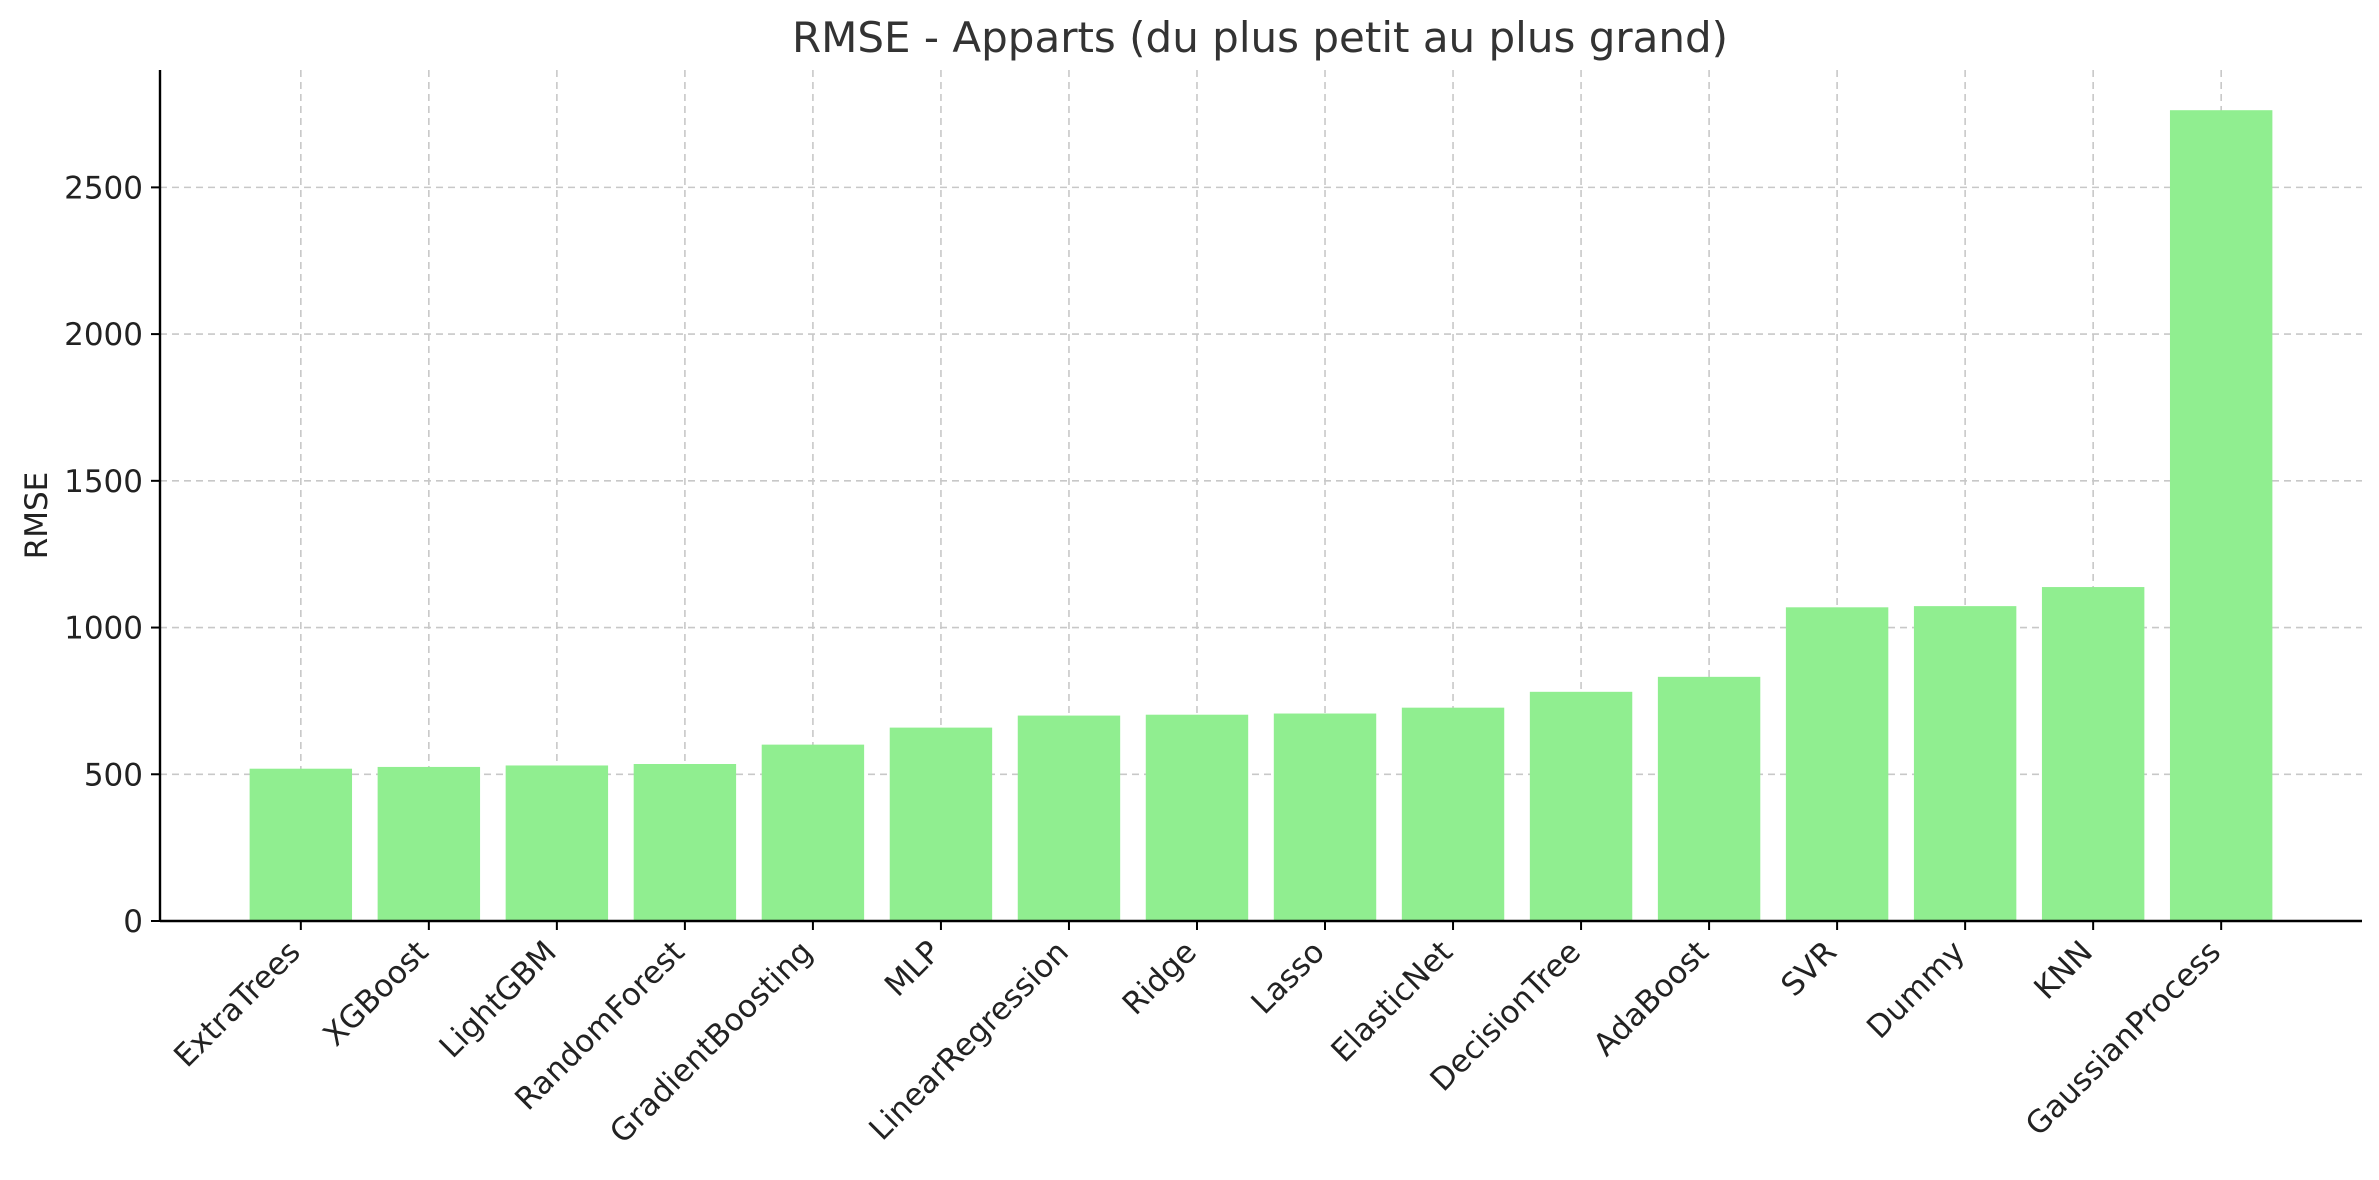 Image resolution: width=2379 pixels, height=1180 pixels. What do you see at coordinates (237, 1004) in the screenshot?
I see `x-tick-label: ExtraTrees` at bounding box center [237, 1004].